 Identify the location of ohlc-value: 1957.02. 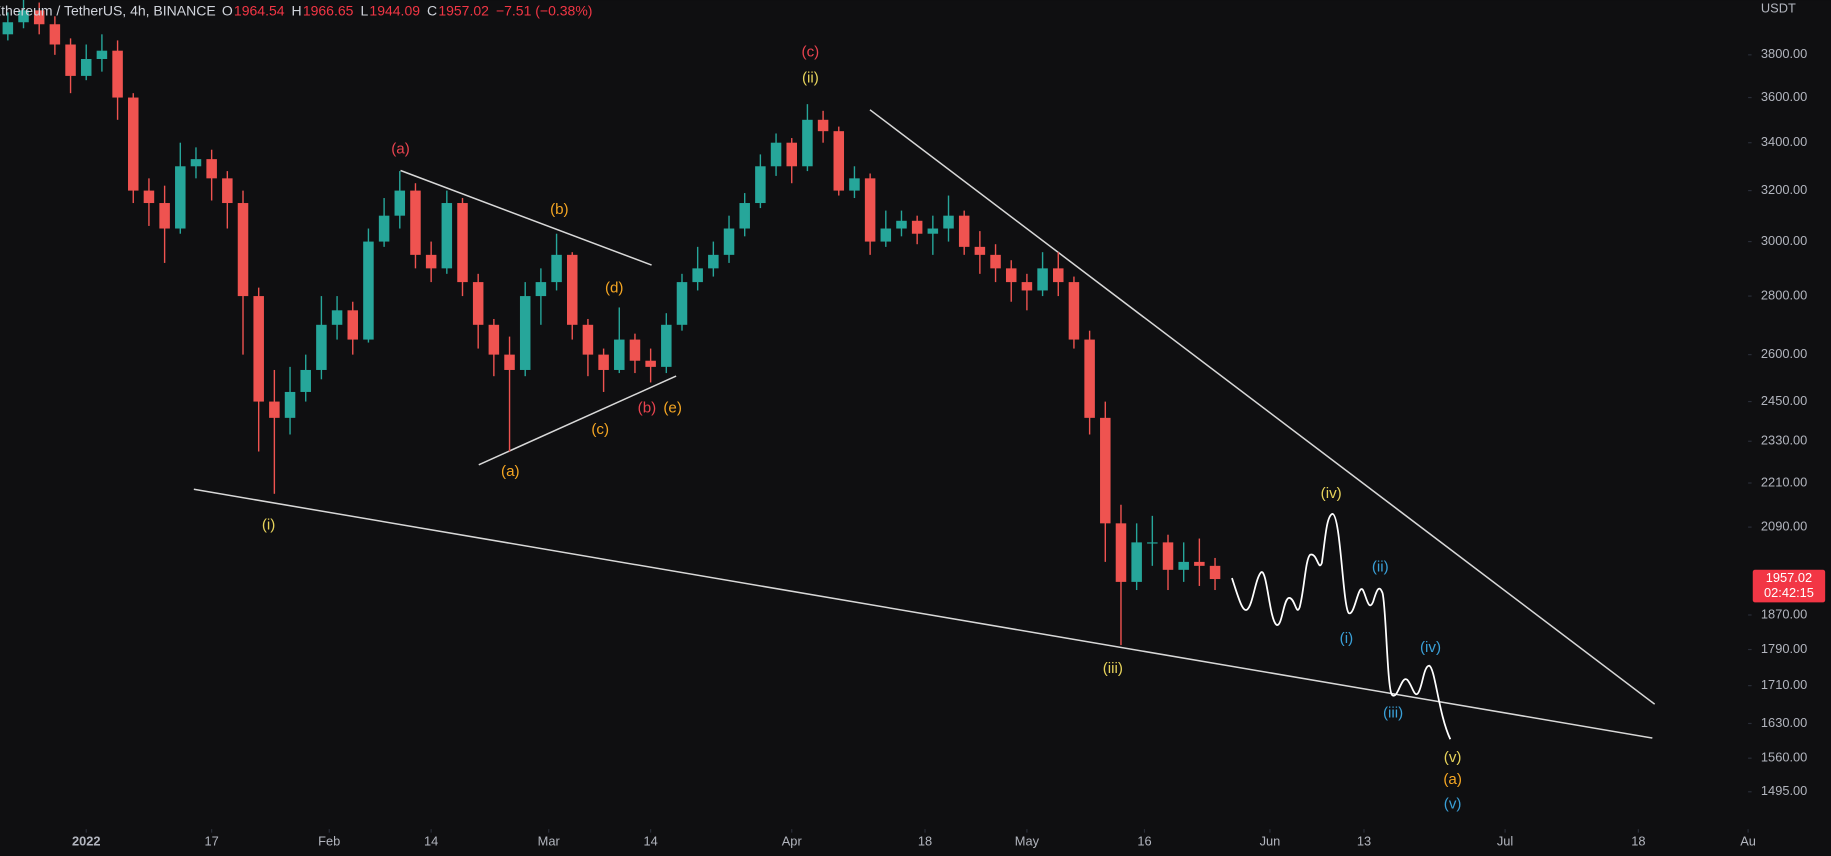
(463, 10).